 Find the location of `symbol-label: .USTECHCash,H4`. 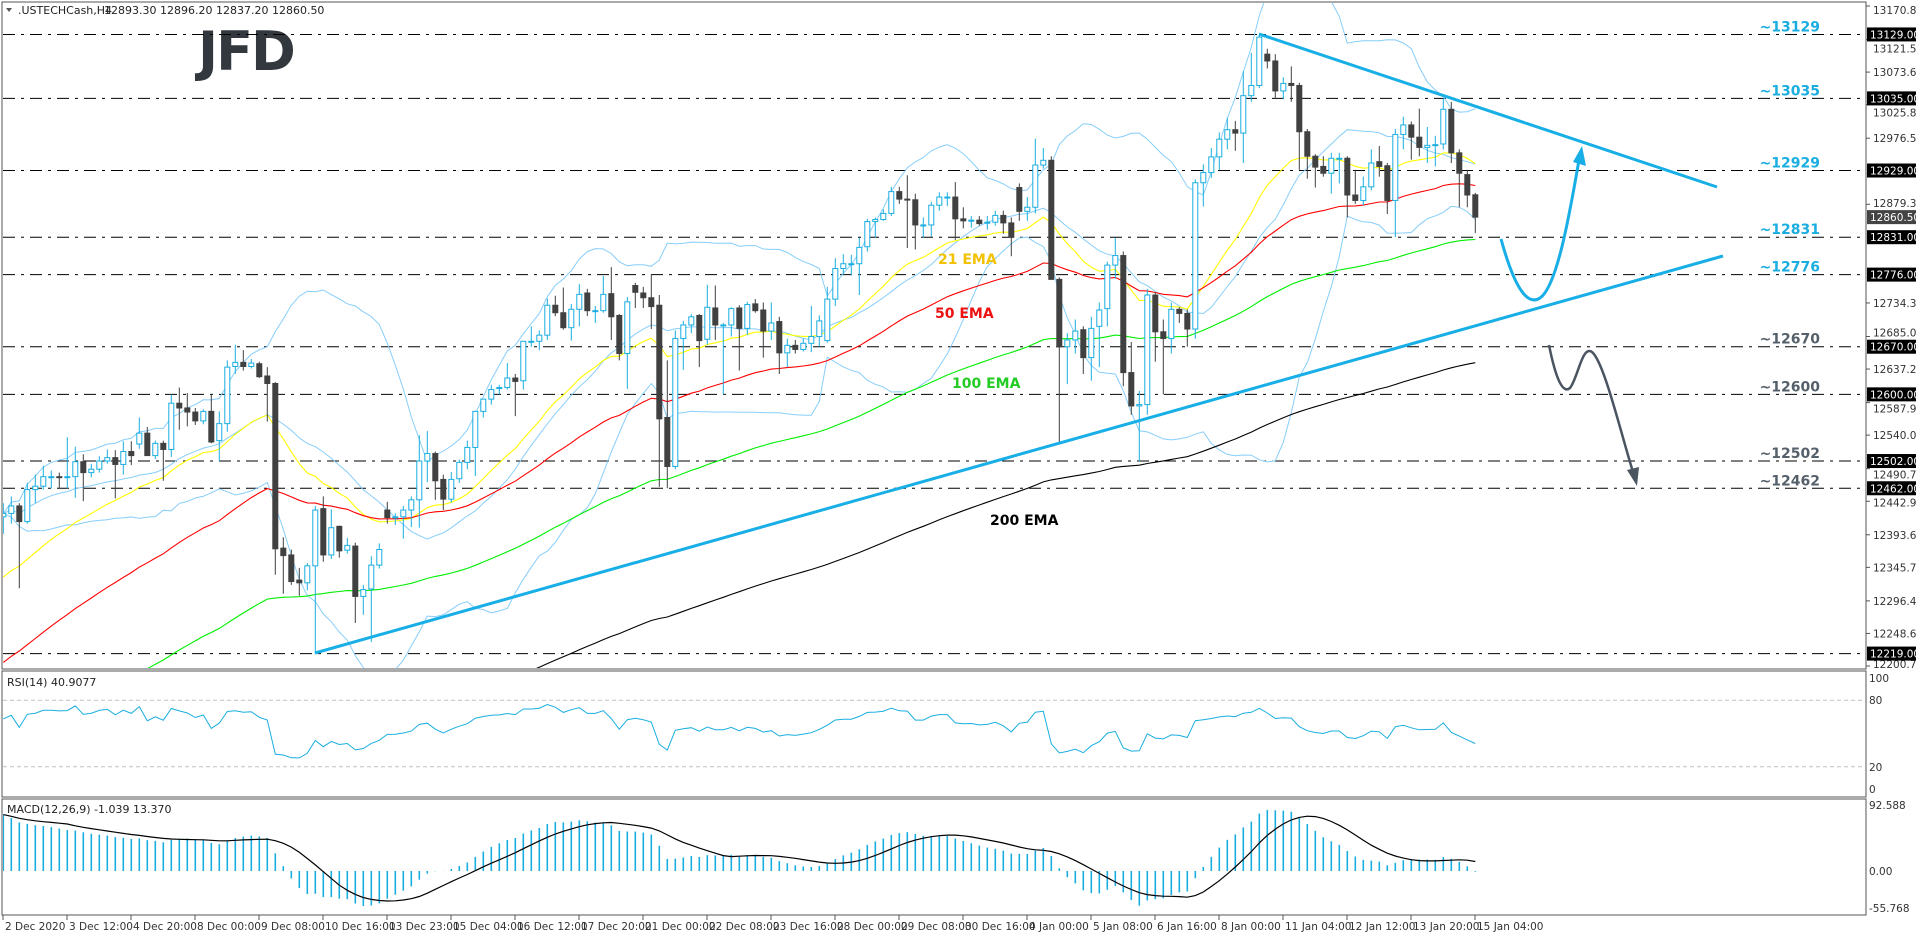

symbol-label: .USTECHCash,H4 is located at coordinates (65, 10).